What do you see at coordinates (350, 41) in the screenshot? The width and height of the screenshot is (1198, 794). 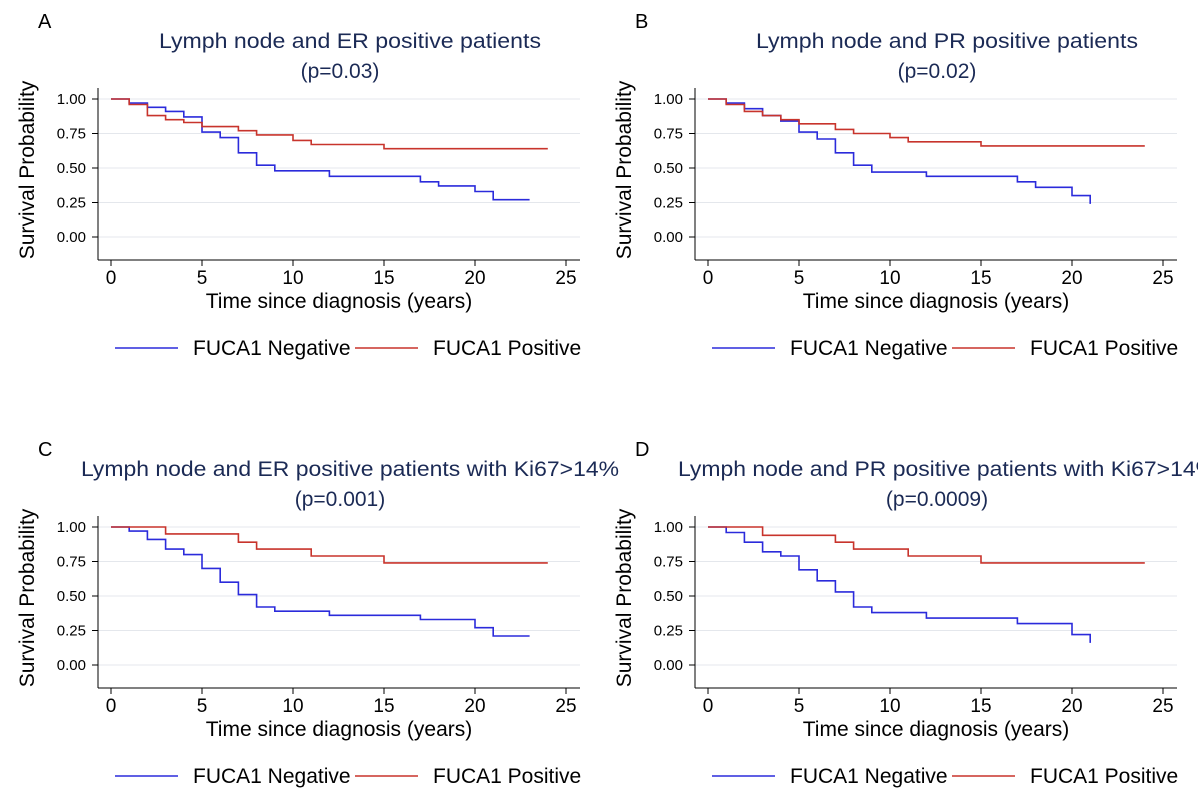 I see `chart-title: Lymph node and ER positive patients` at bounding box center [350, 41].